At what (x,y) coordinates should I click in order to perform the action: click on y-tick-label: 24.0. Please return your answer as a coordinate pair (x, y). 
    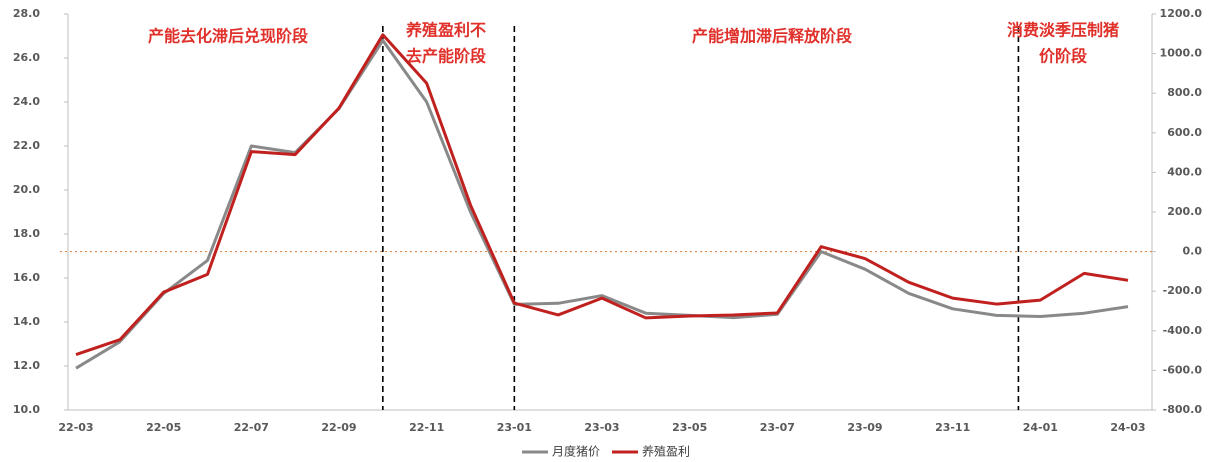
    Looking at the image, I should click on (26, 101).